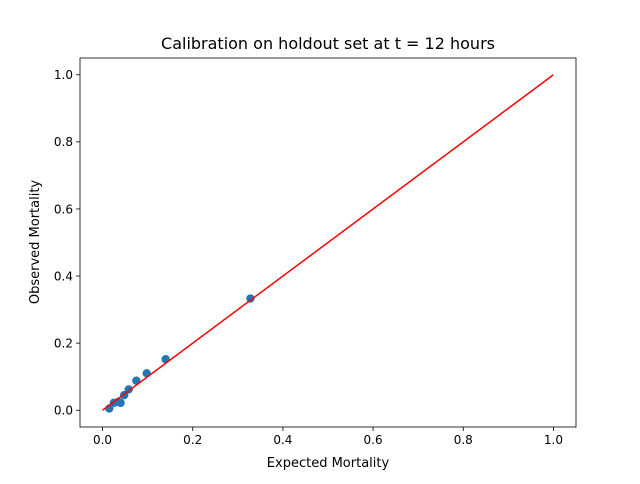  I want to click on y-tick-label: 0.8, so click(63, 142).